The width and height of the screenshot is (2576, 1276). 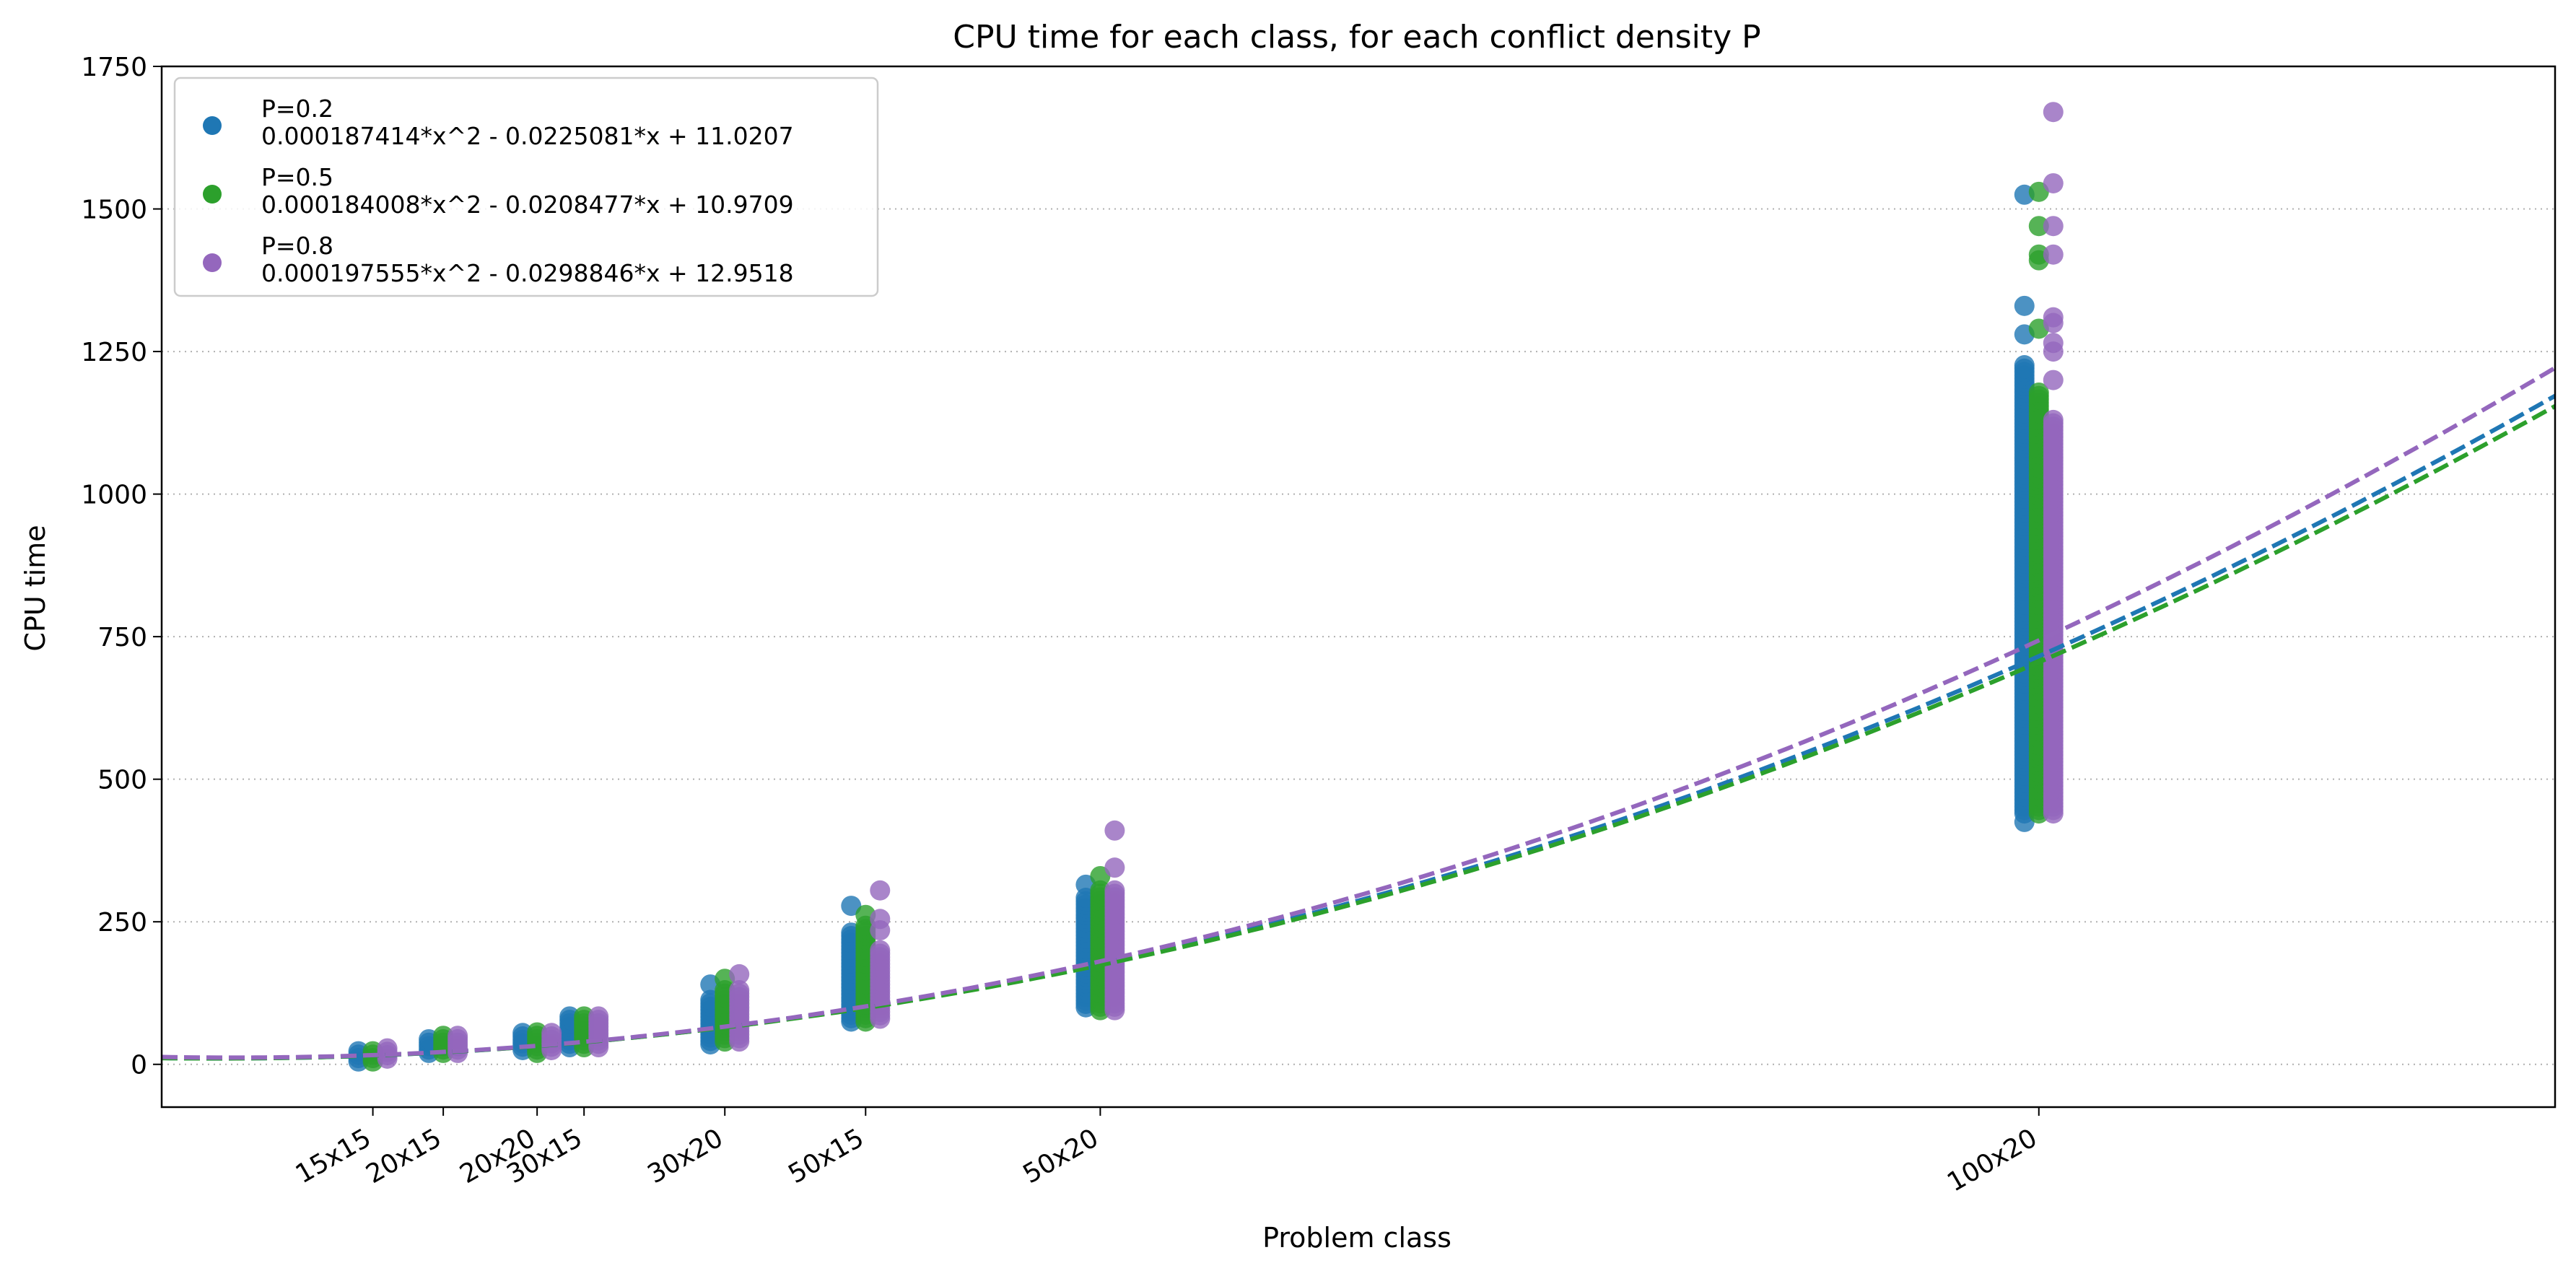 I want to click on legend-fit-series-2: 0.000184008*x^2 - 0.0208477*x + 10.9709, so click(x=527, y=205).